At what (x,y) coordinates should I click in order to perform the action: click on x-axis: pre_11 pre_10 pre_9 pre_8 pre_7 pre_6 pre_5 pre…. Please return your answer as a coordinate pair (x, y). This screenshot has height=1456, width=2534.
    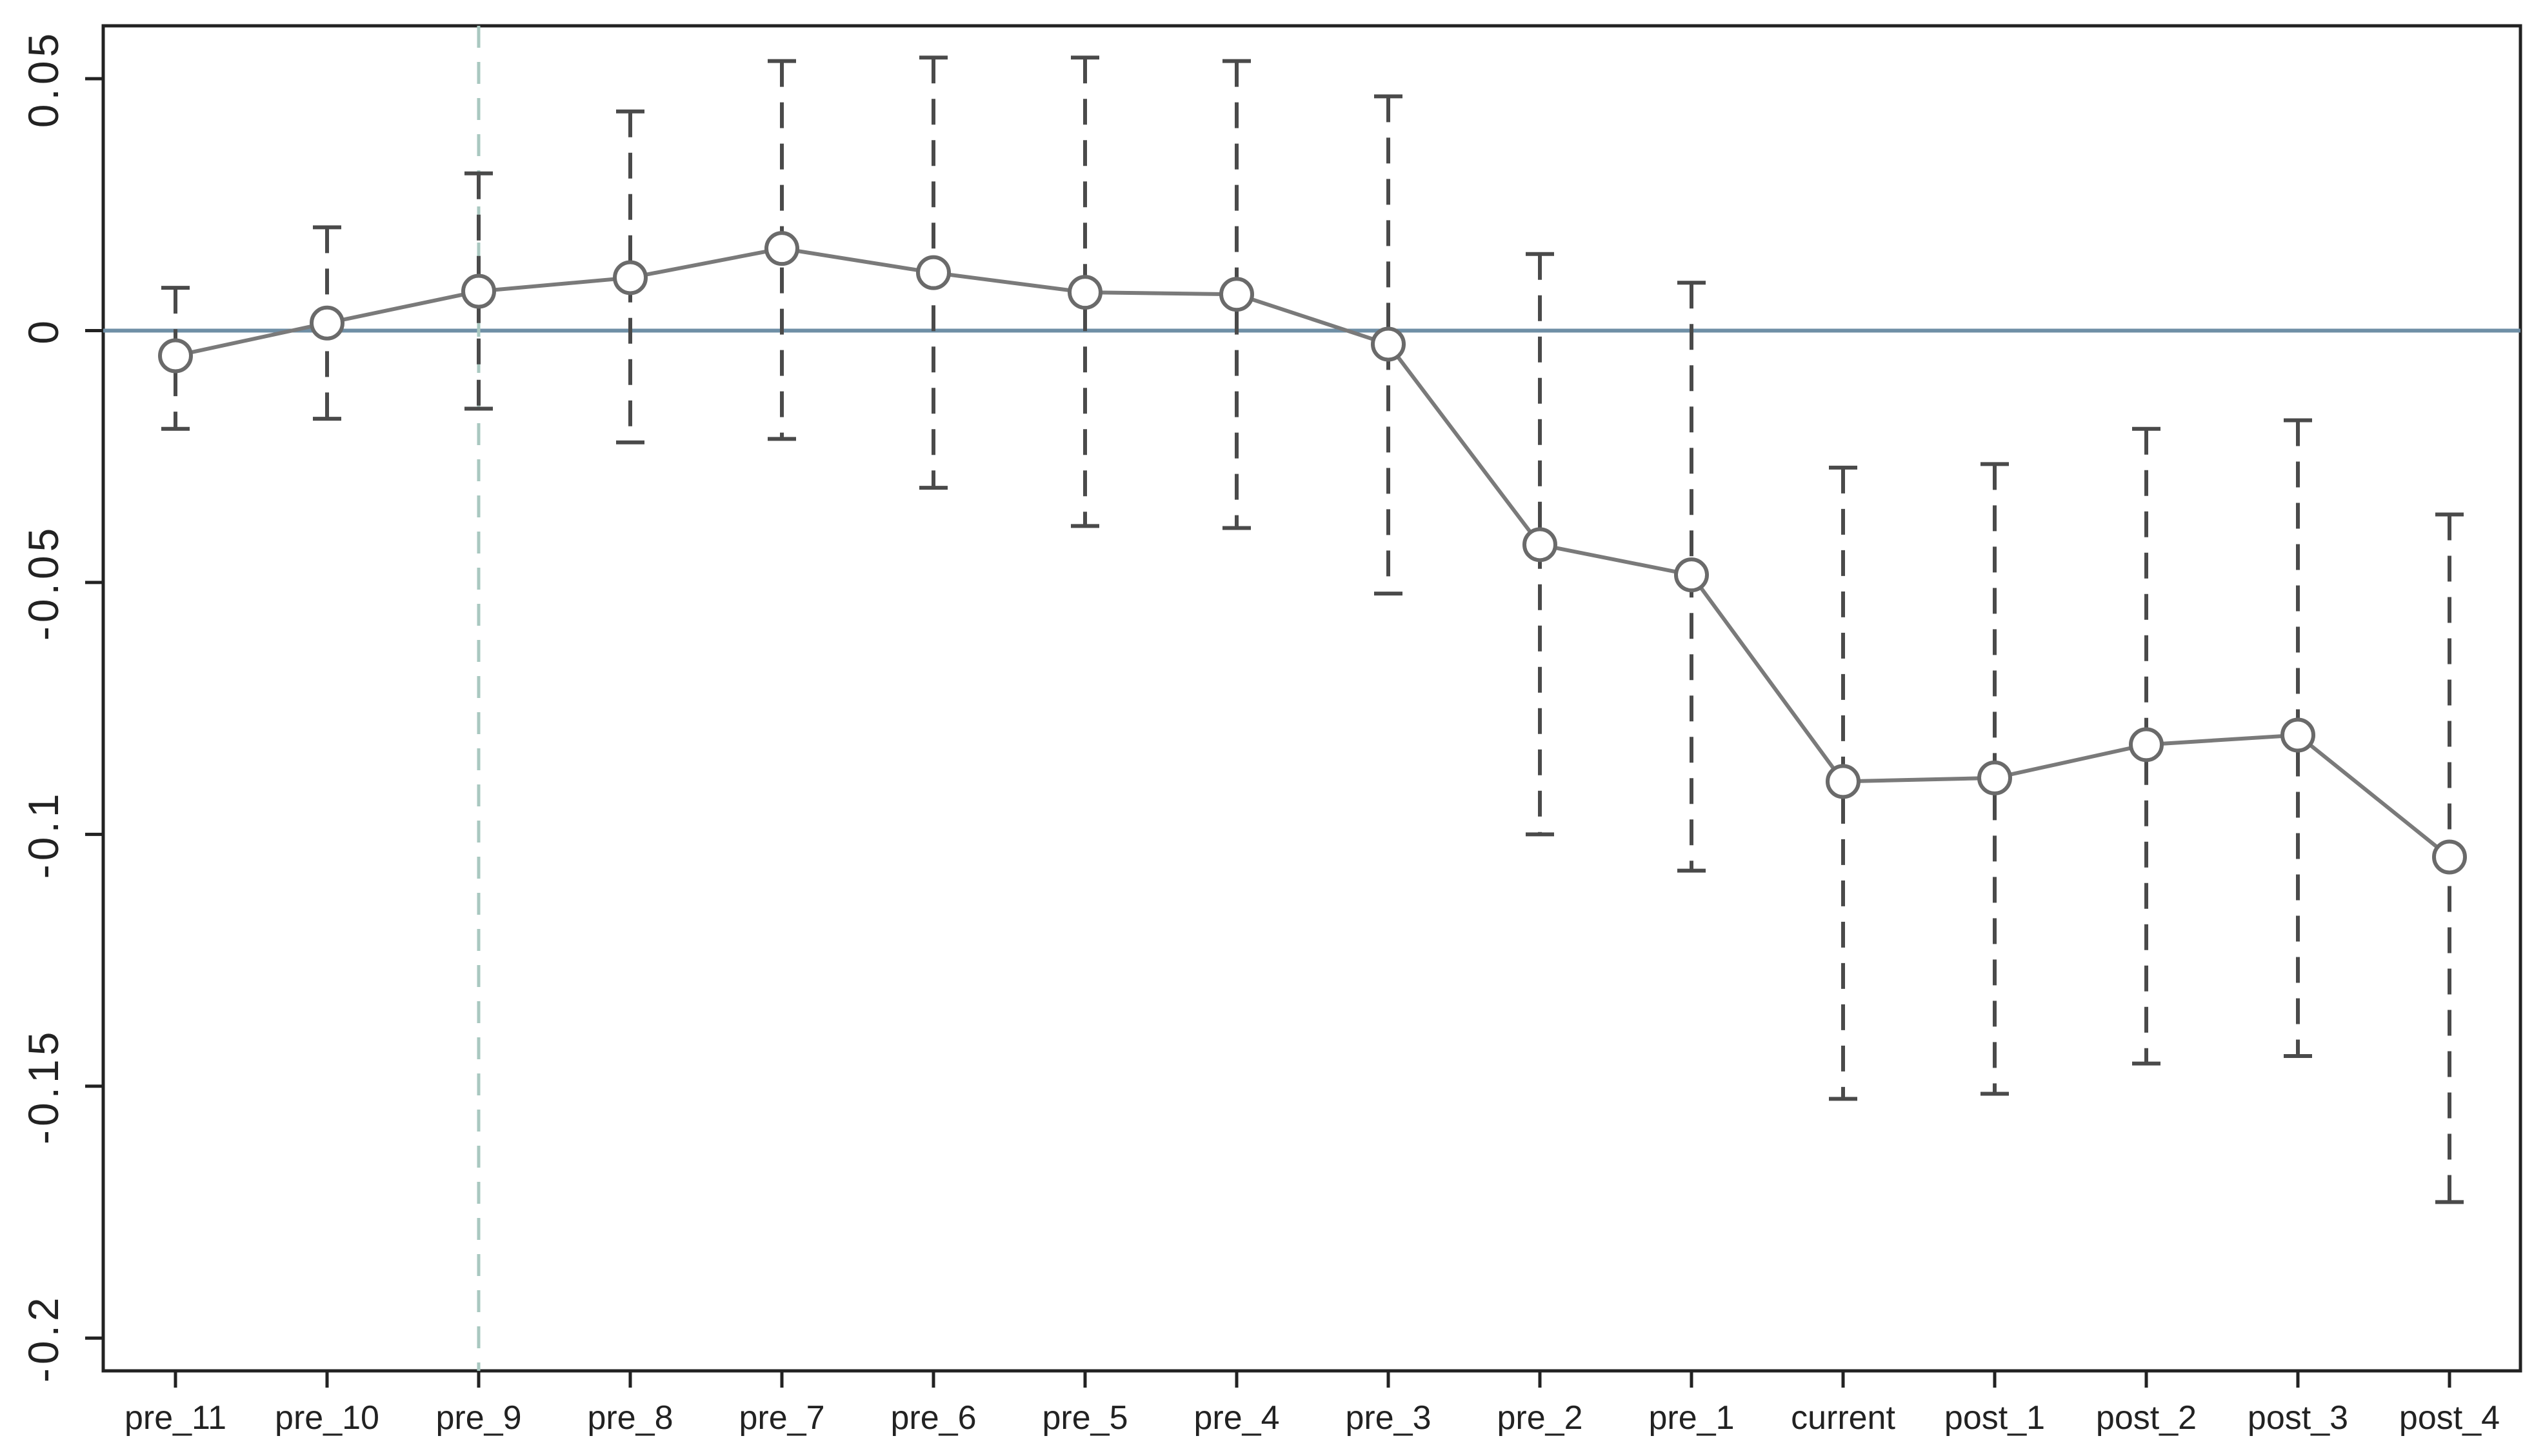
    Looking at the image, I should click on (1312, 1404).